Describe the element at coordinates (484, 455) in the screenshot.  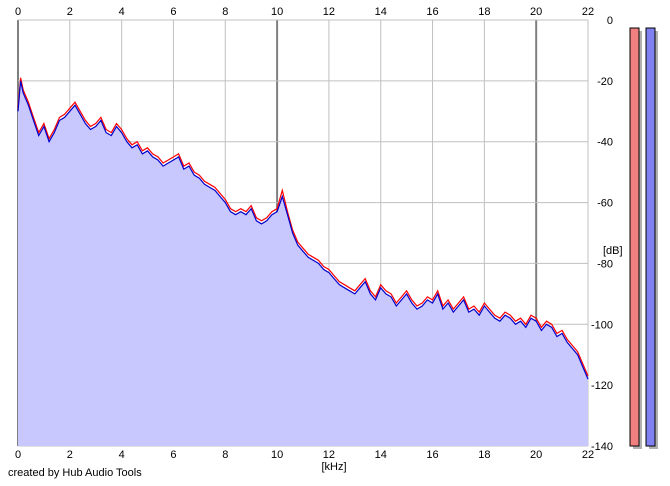
I see `x-tick-bottom-18: 18` at that location.